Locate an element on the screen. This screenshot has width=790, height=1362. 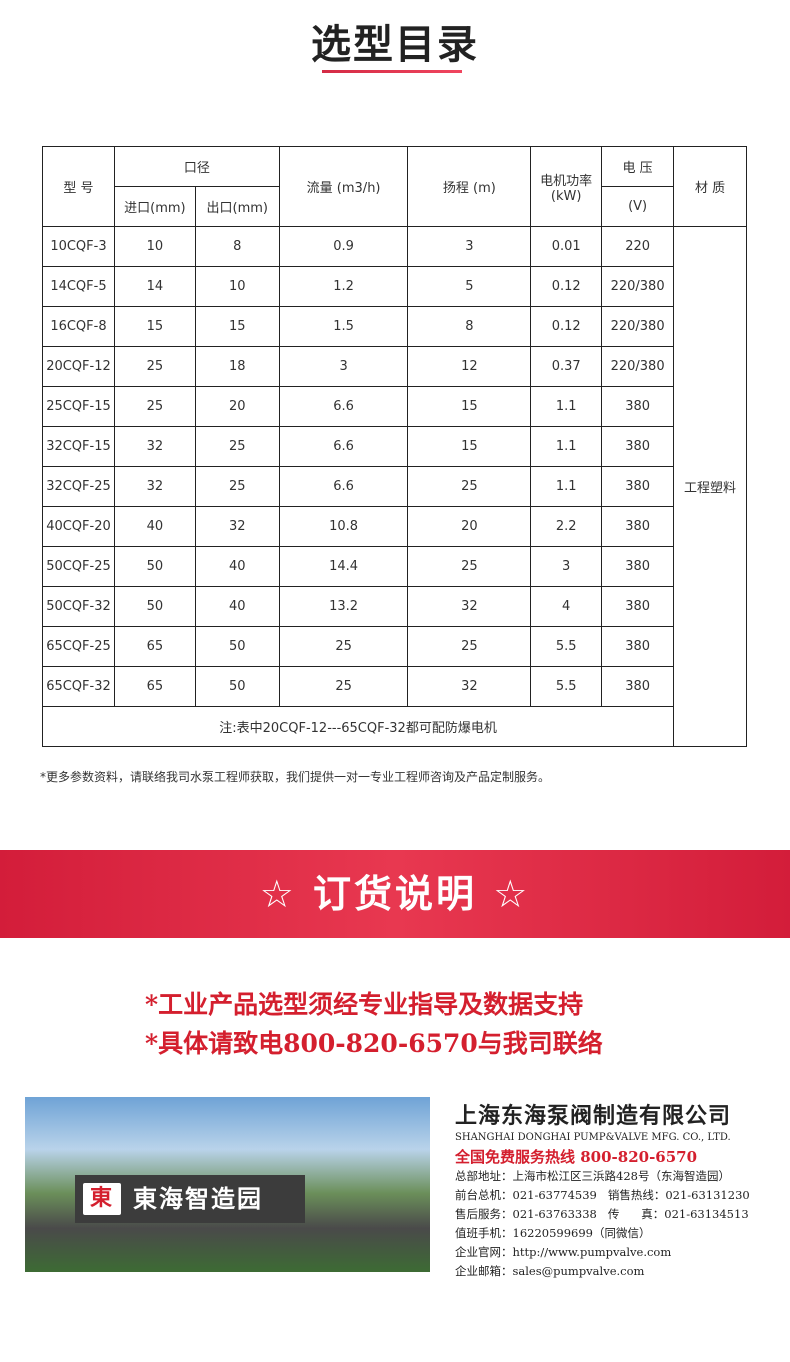
cell-outlet: 18 is located at coordinates (237, 366).